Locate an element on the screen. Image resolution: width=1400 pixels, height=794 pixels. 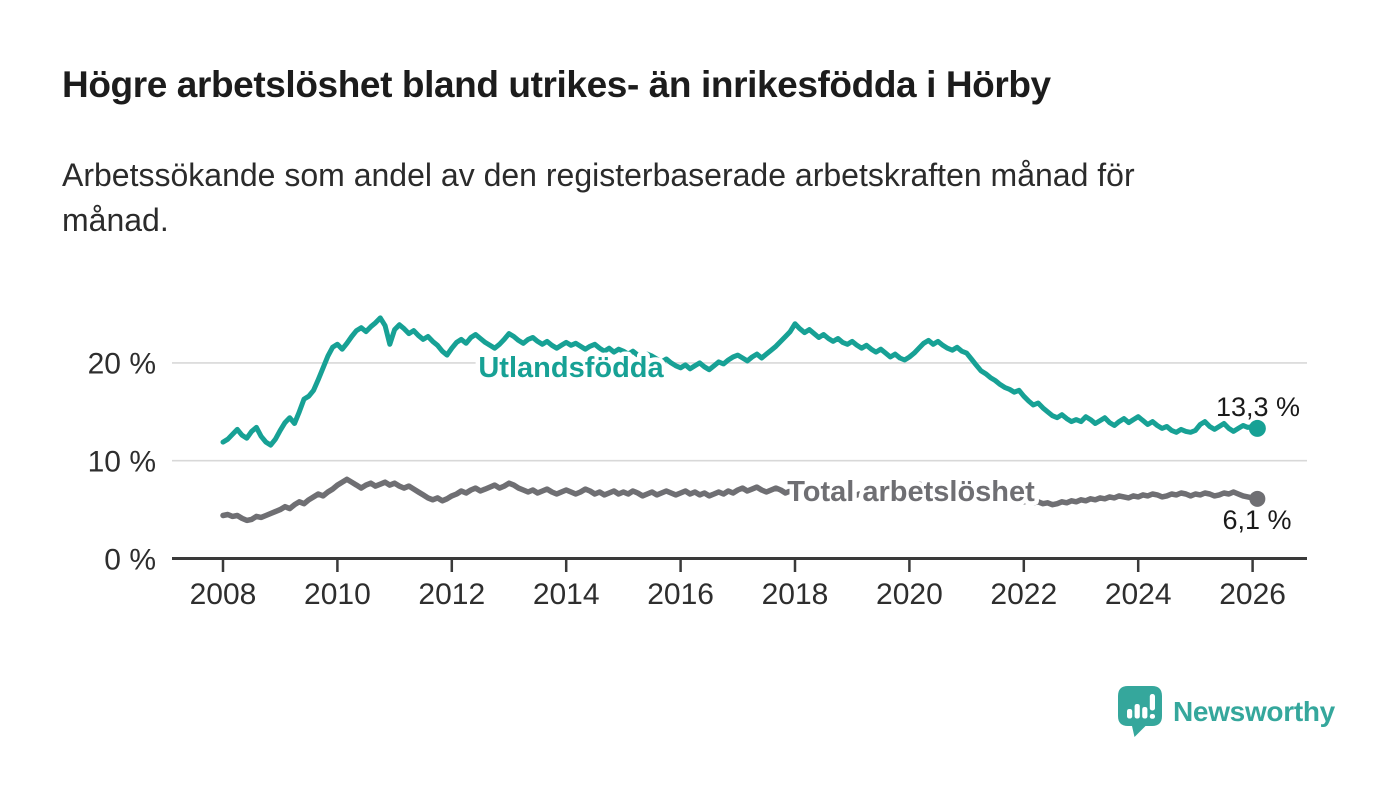
logo-exclamation-dot is located at coordinates (1152, 716).